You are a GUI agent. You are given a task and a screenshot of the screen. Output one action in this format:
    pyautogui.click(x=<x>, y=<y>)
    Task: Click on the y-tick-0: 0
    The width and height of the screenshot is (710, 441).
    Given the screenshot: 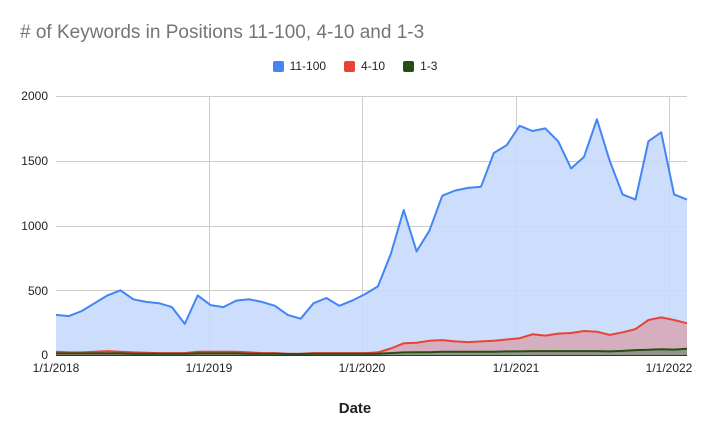 What is the action you would take?
    pyautogui.click(x=44, y=355)
    